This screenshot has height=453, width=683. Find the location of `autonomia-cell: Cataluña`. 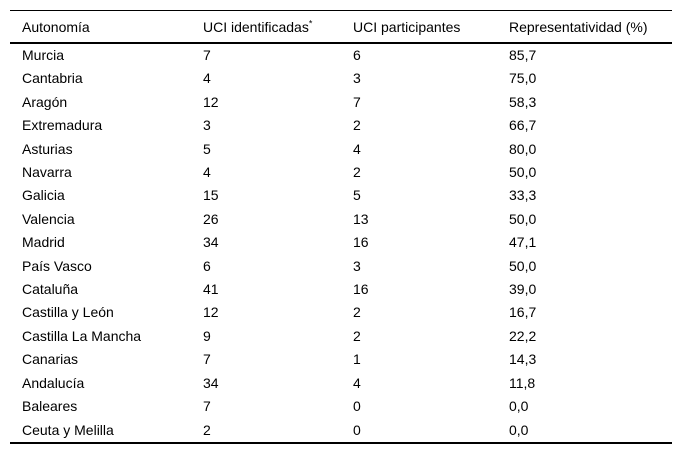

autonomia-cell: Cataluña is located at coordinates (50, 289).